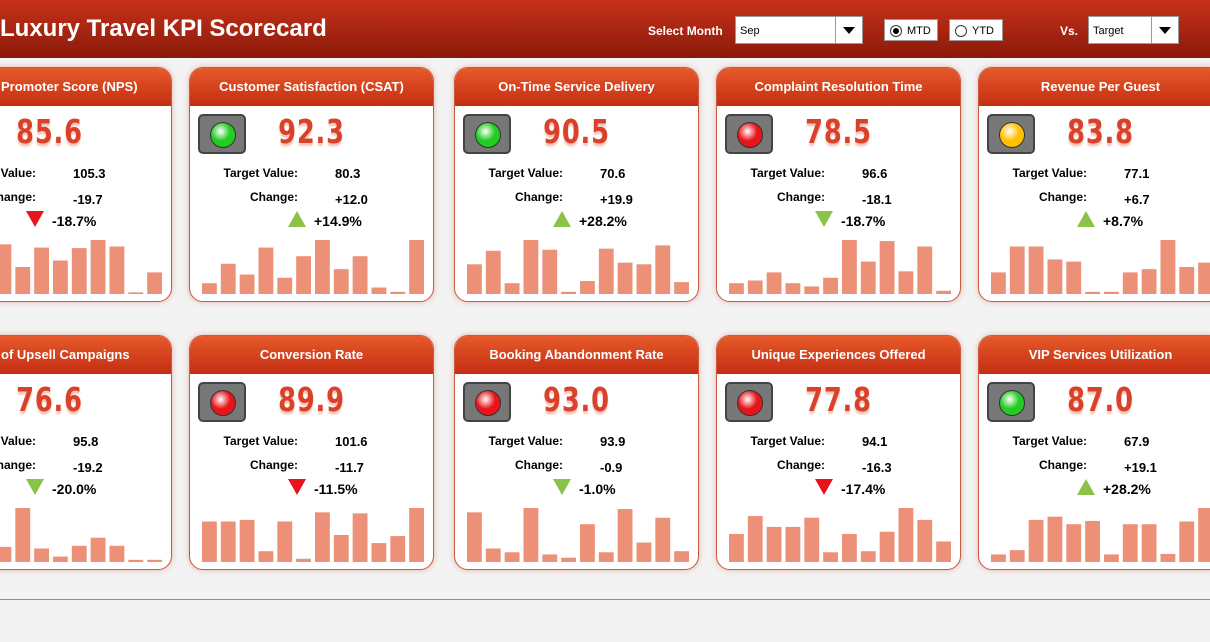 The image size is (1210, 642). I want to click on change-value: -19.2, so click(88, 467).